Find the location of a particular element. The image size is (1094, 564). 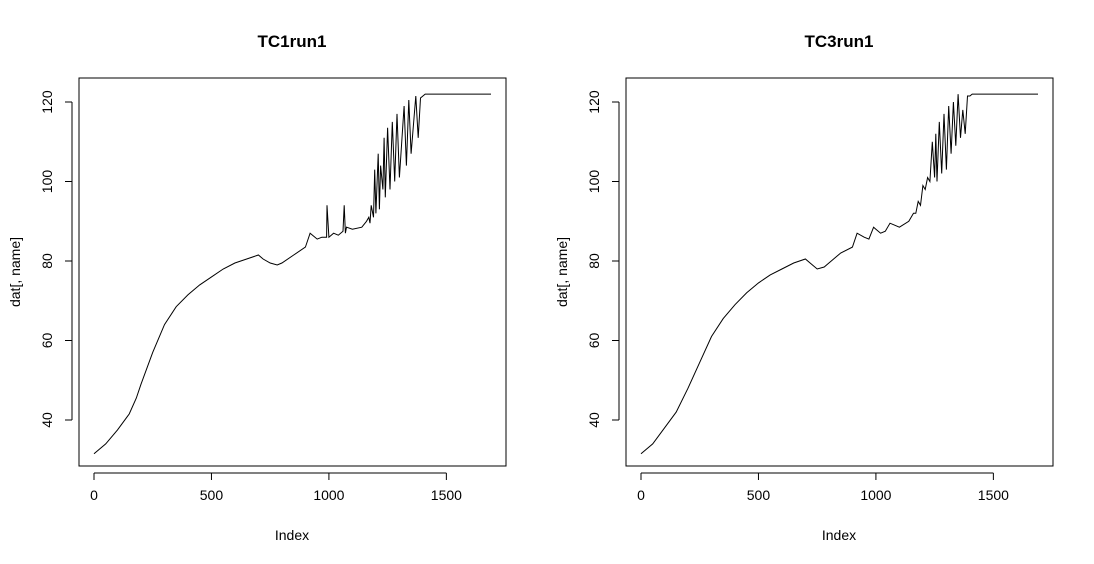

chart-title: TC3run1 is located at coordinates (839, 41).